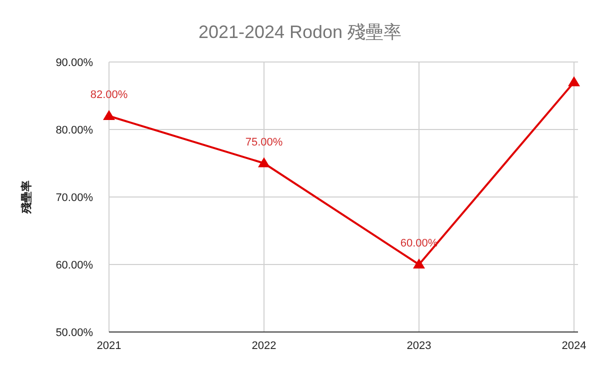 This screenshot has width=600, height=371. Describe the element at coordinates (300, 32) in the screenshot. I see `chart-title: 2021-2024 Rodon 殘壘率` at that location.